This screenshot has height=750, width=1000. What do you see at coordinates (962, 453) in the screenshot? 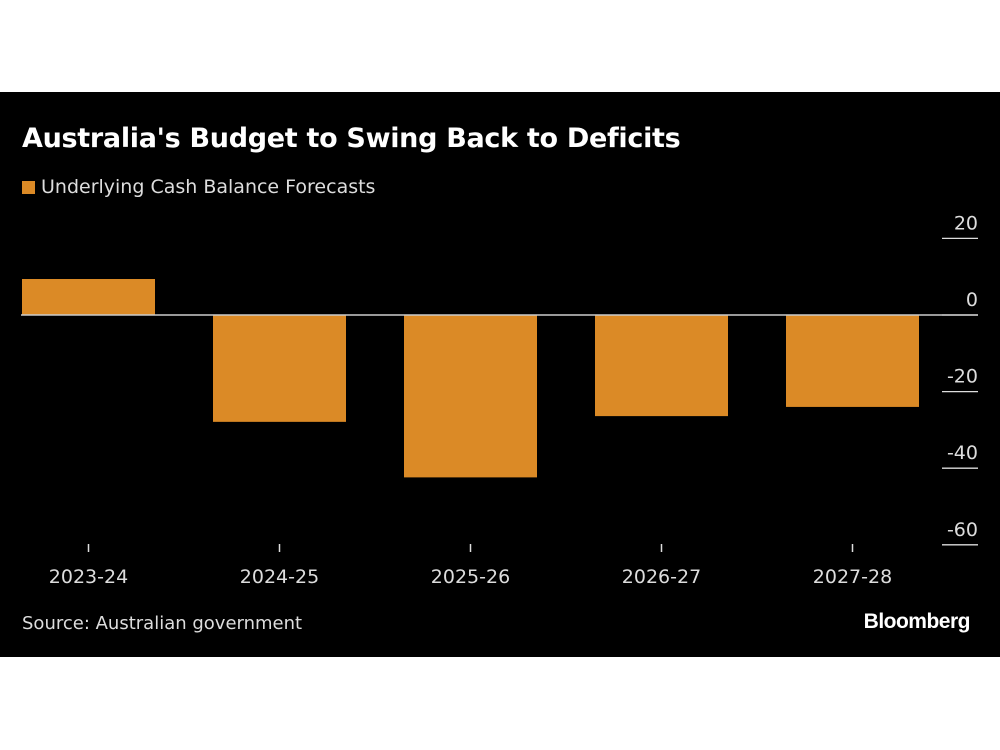
I see `y-tick-label: -40` at bounding box center [962, 453].